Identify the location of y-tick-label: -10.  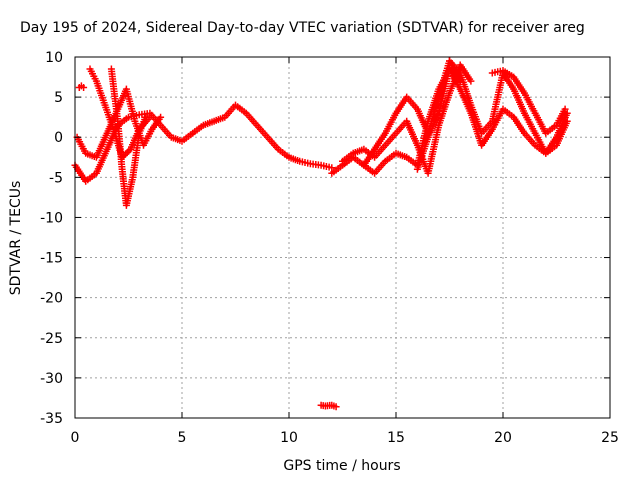
(51, 218).